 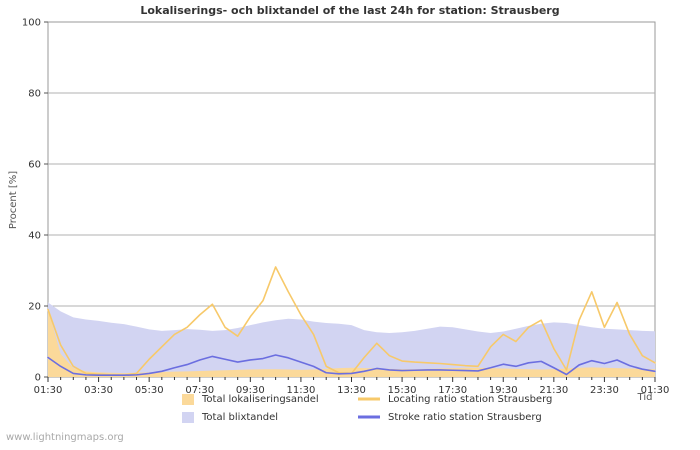 What do you see at coordinates (351, 365) in the screenshot?
I see `series-line` at bounding box center [351, 365].